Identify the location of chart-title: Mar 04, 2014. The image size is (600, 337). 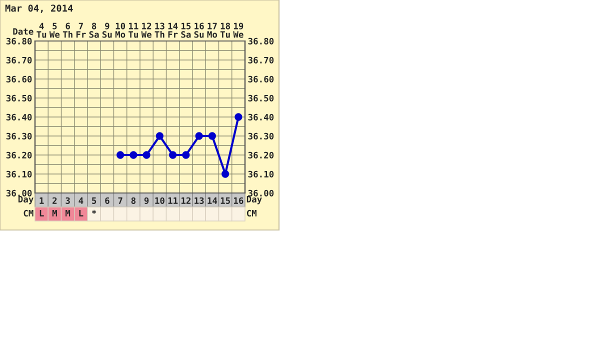
(39, 8).